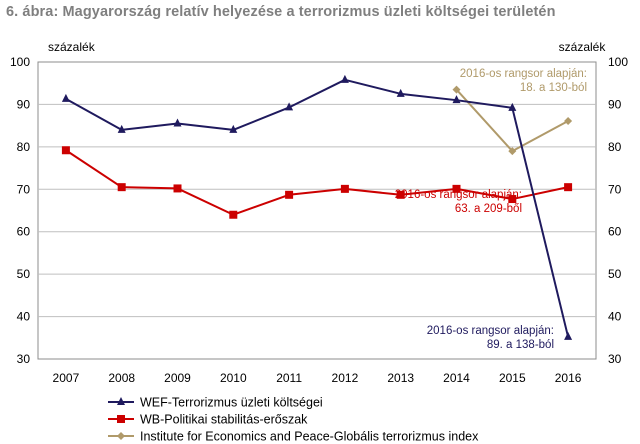 The height and width of the screenshot is (444, 640). Describe the element at coordinates (317, 378) in the screenshot. I see `x-axis: 2007 2008 2009 2010 2011 2012 2013 2014 2015 2016` at that location.